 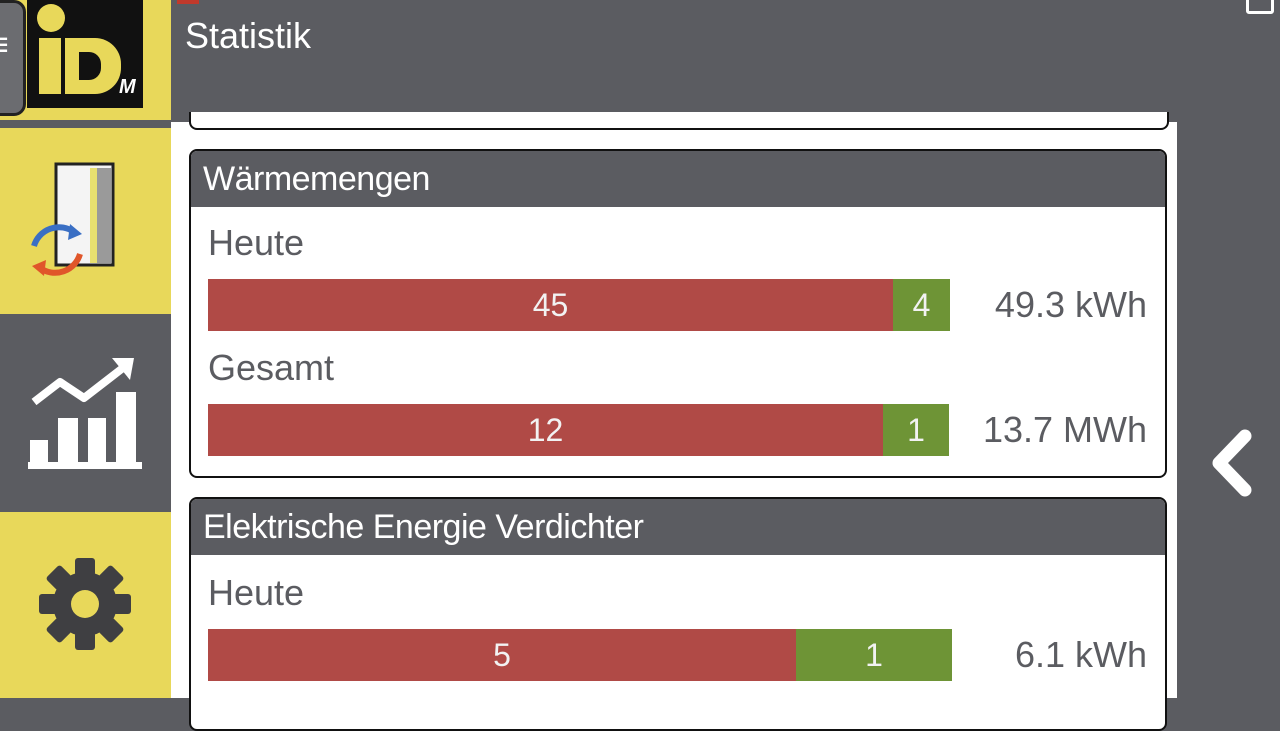 What do you see at coordinates (545, 430) in the screenshot?
I see `bar-segment-red: 12` at bounding box center [545, 430].